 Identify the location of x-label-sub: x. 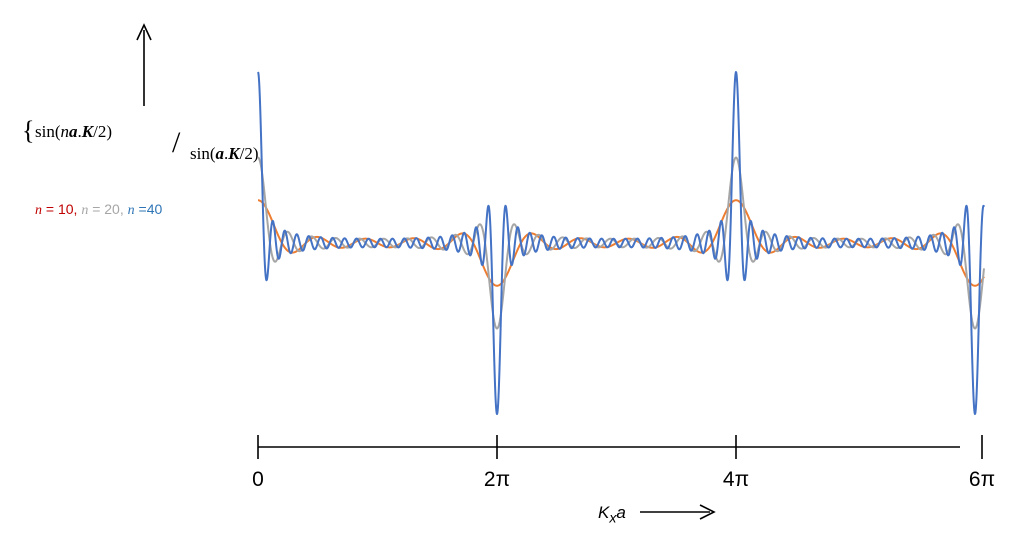
(613, 518).